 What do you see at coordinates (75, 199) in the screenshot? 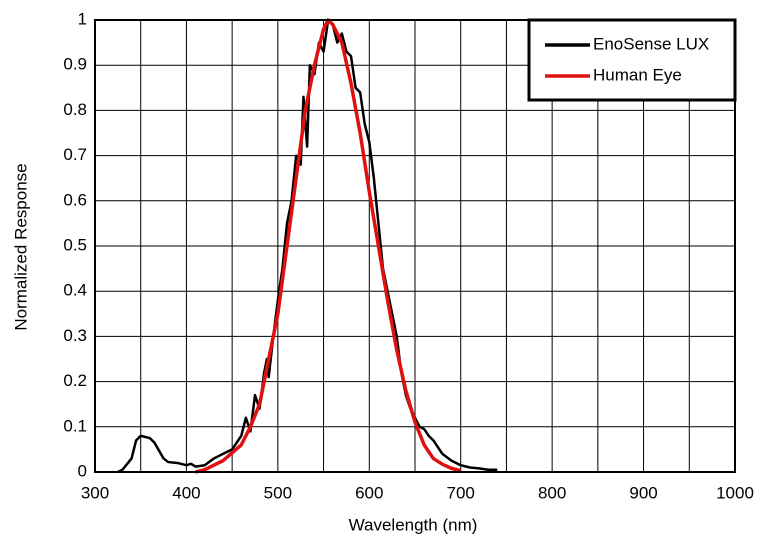
I see `y-tick-label: 0.6` at bounding box center [75, 199].